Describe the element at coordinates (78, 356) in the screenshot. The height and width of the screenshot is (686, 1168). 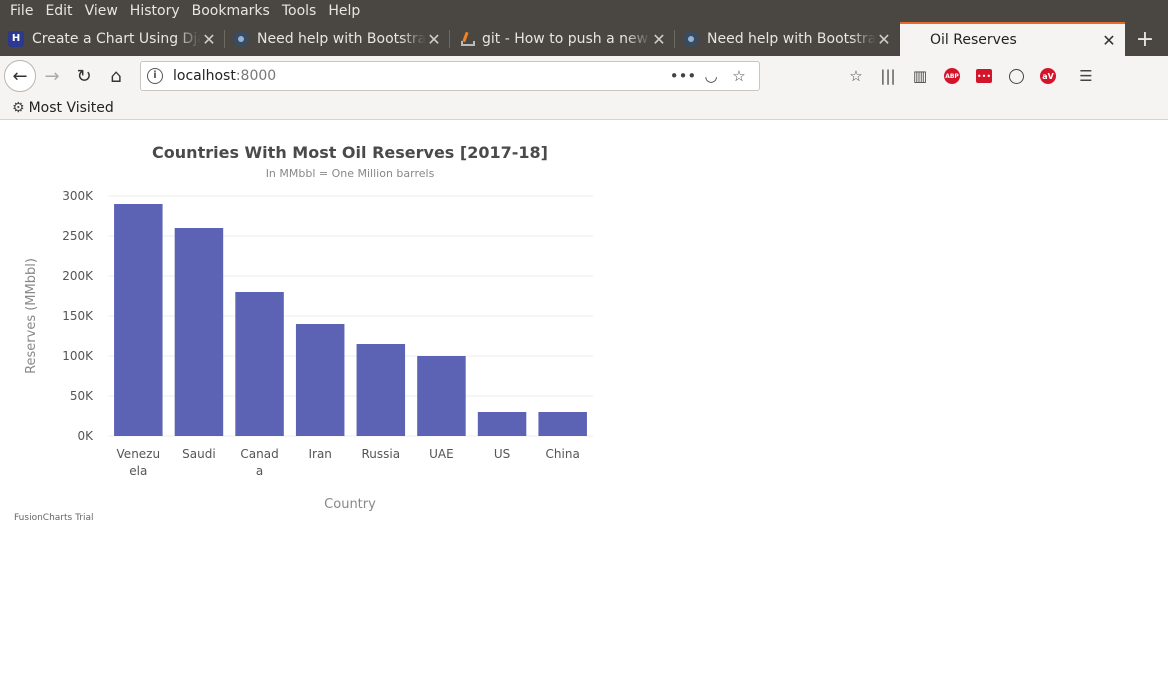
I see `y-tick-label: 100K` at that location.